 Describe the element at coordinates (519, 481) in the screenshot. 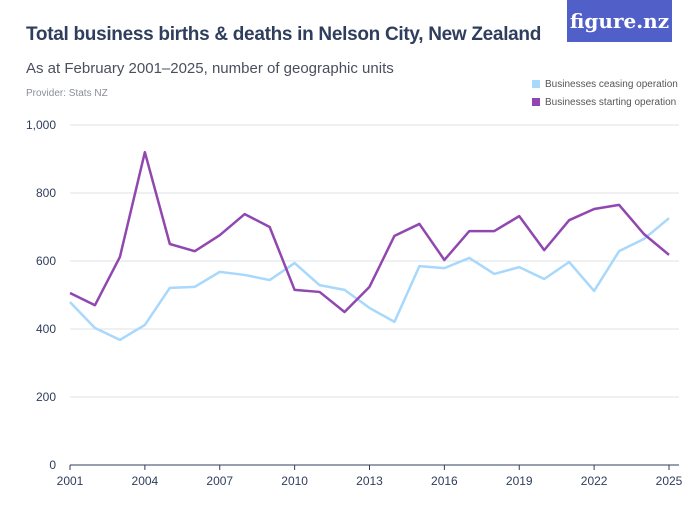

I see `x-tick-label: 2019` at that location.